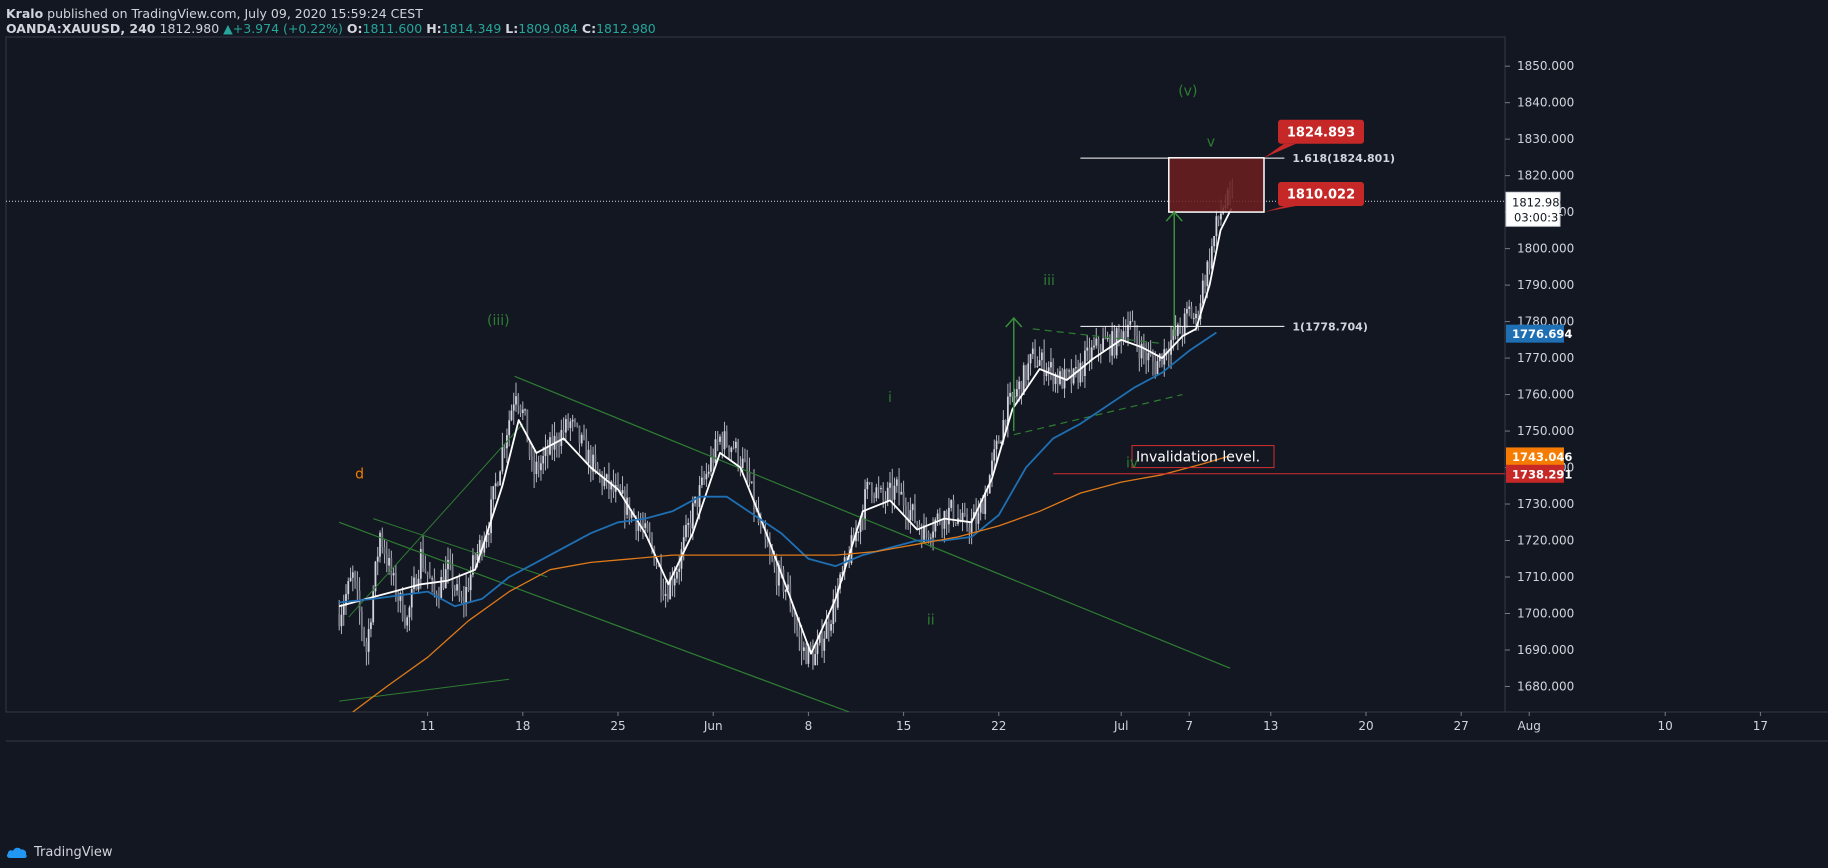 The width and height of the screenshot is (1828, 868). Describe the element at coordinates (1545, 66) in the screenshot. I see `y-tick-label: 1850.000` at that location.